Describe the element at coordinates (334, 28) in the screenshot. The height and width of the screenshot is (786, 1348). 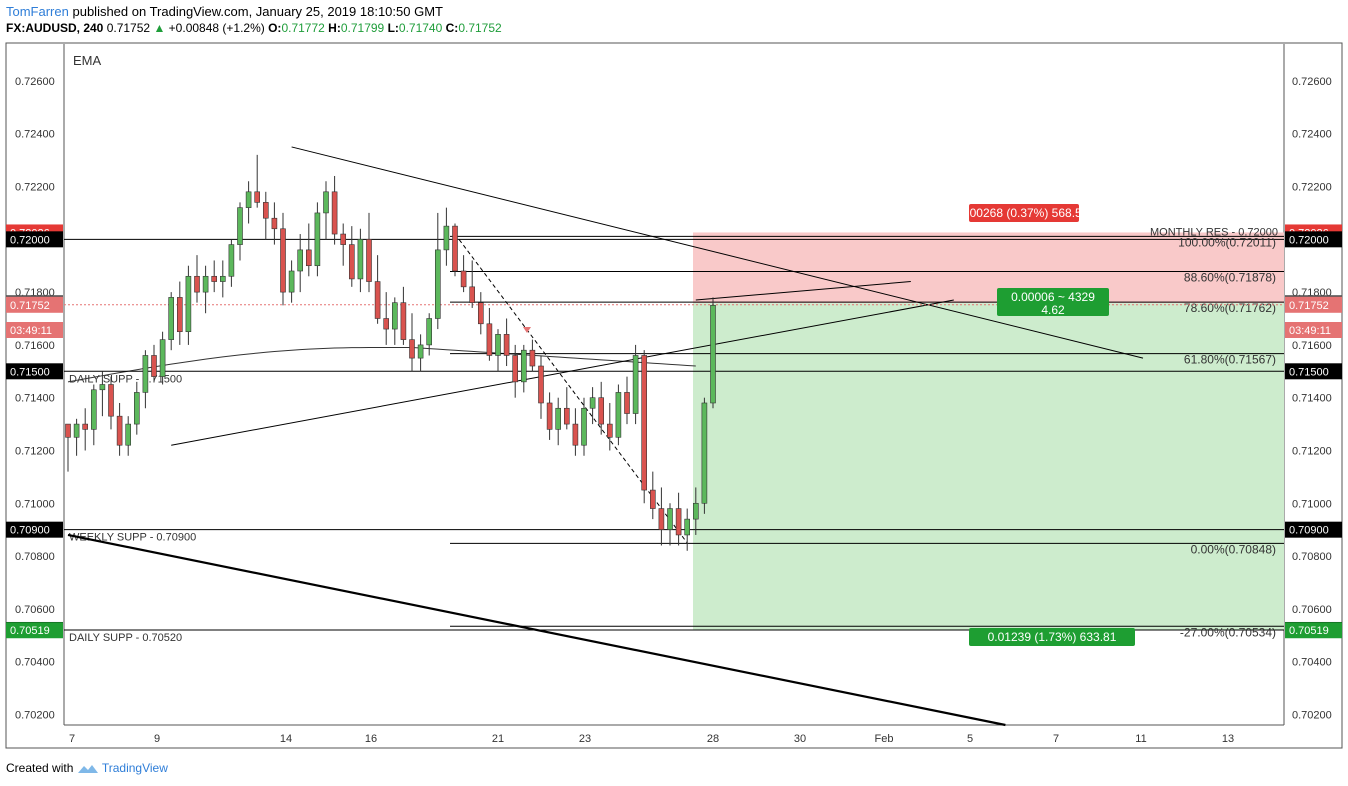
I see `high-label: H:` at that location.